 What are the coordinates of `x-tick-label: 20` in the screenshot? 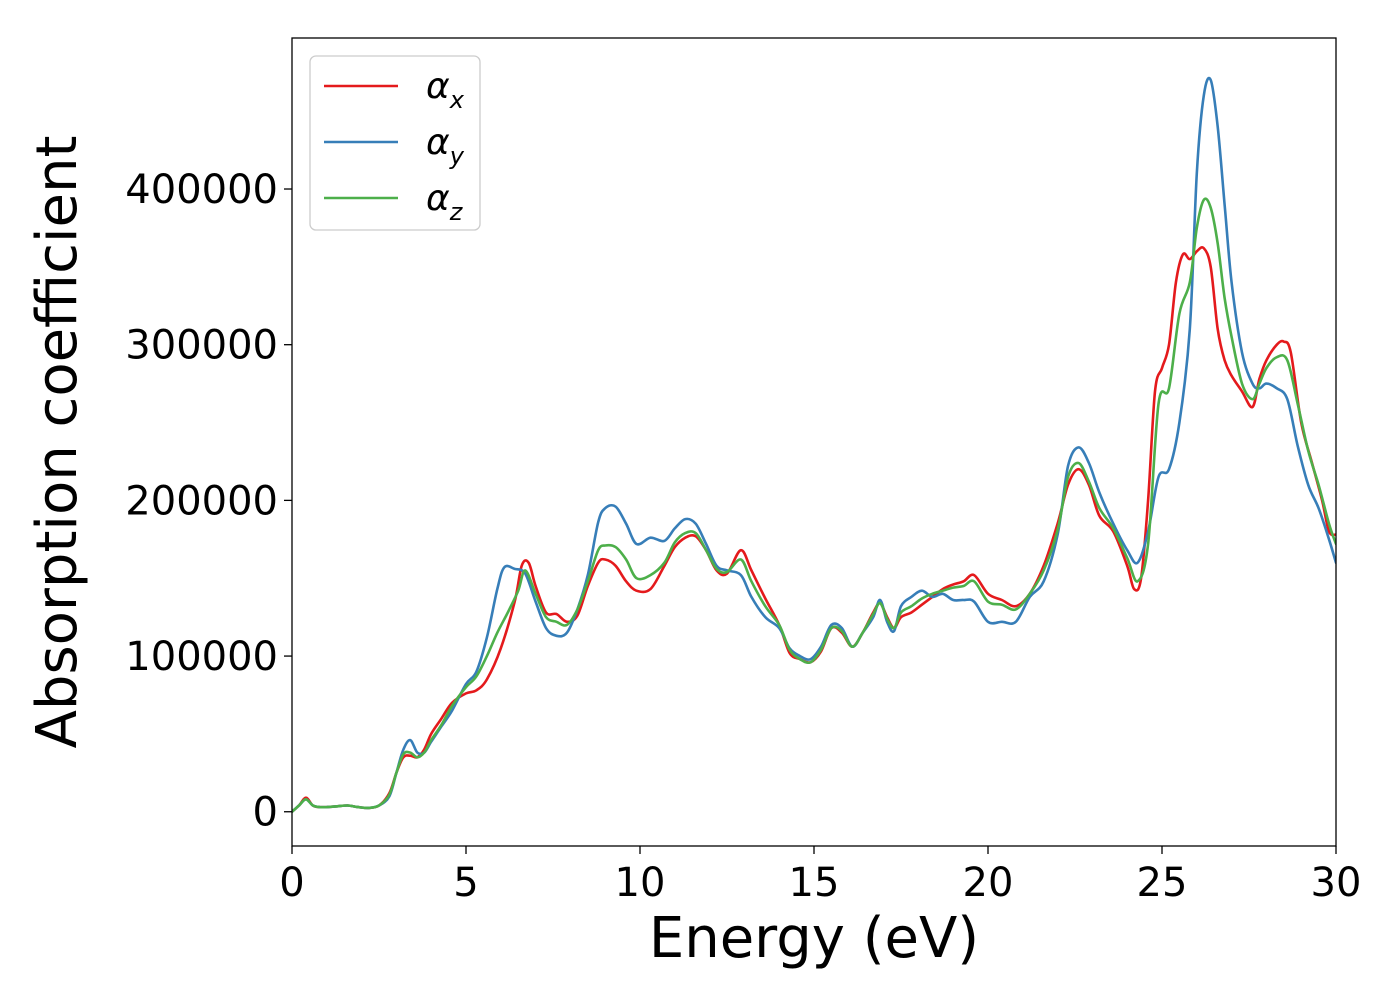 It's located at (988, 883).